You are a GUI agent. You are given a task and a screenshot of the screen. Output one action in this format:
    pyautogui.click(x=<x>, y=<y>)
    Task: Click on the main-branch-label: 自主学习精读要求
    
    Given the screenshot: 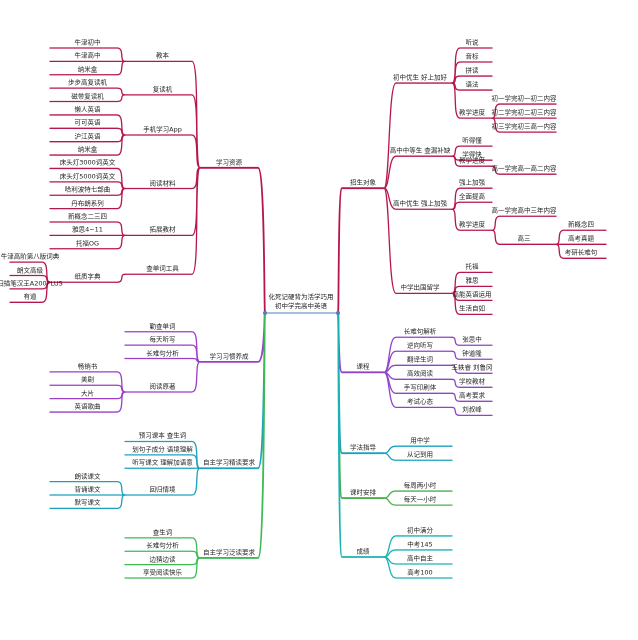 What is the action you would take?
    pyautogui.click(x=229, y=462)
    